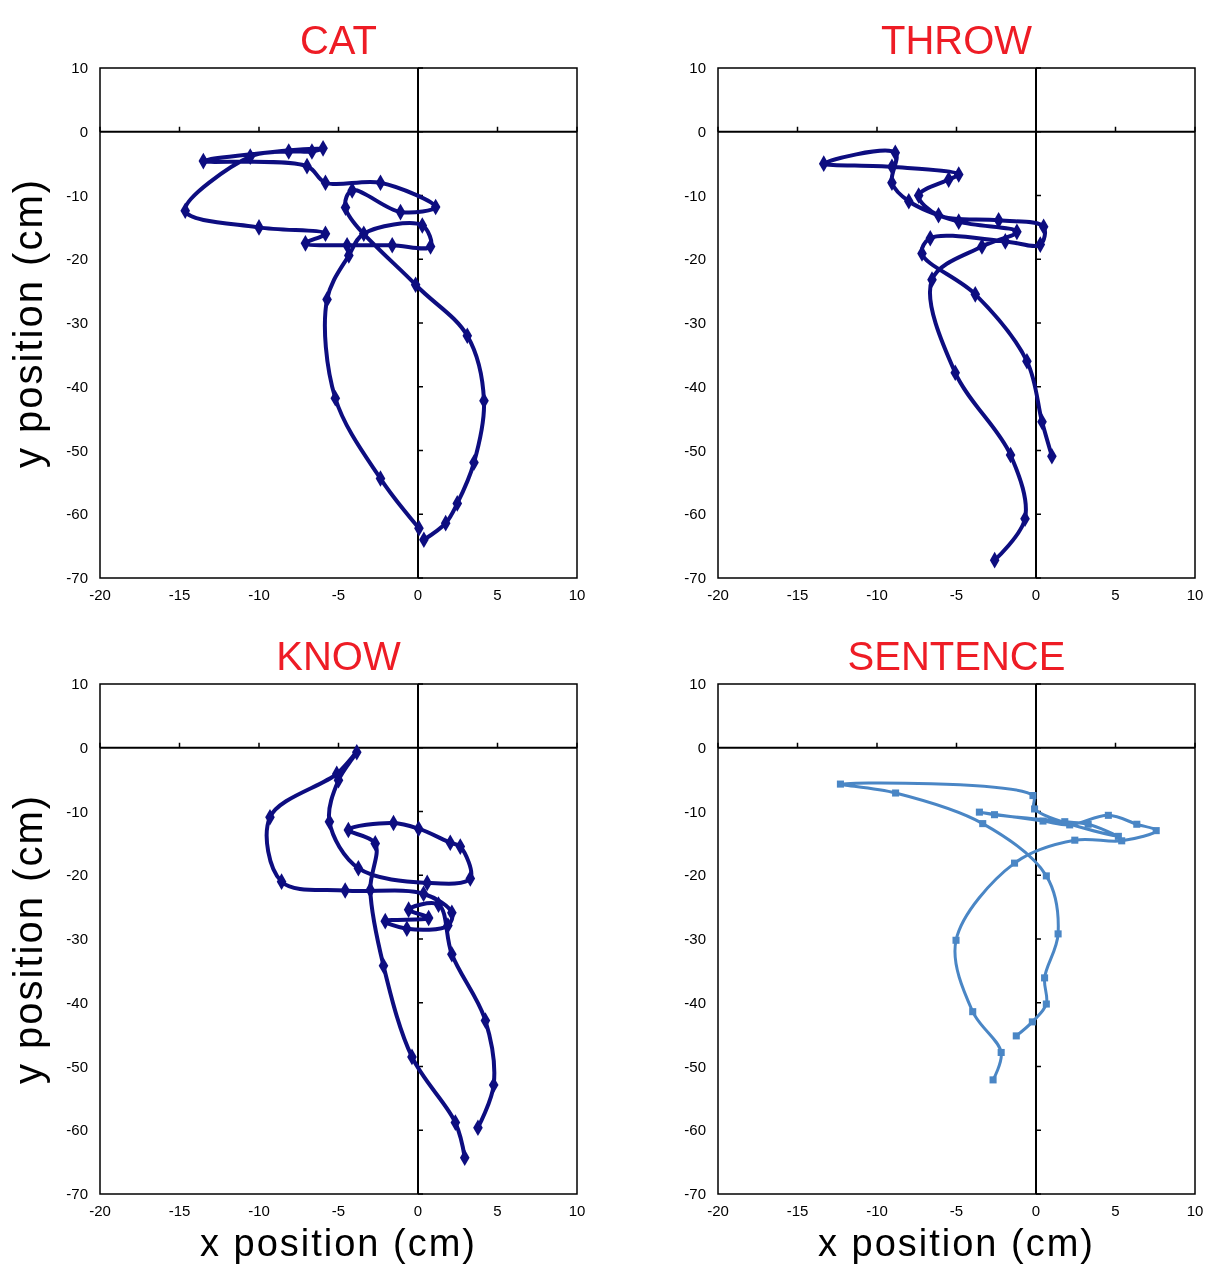 This screenshot has height=1288, width=1210. What do you see at coordinates (956, 656) in the screenshot?
I see `chart-title: SENTENCE` at bounding box center [956, 656].